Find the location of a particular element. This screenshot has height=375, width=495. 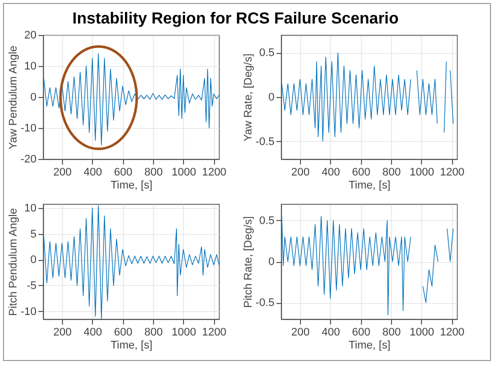

y-axis-title: Yaw Pendulum Angle is located at coordinates (14, 98).